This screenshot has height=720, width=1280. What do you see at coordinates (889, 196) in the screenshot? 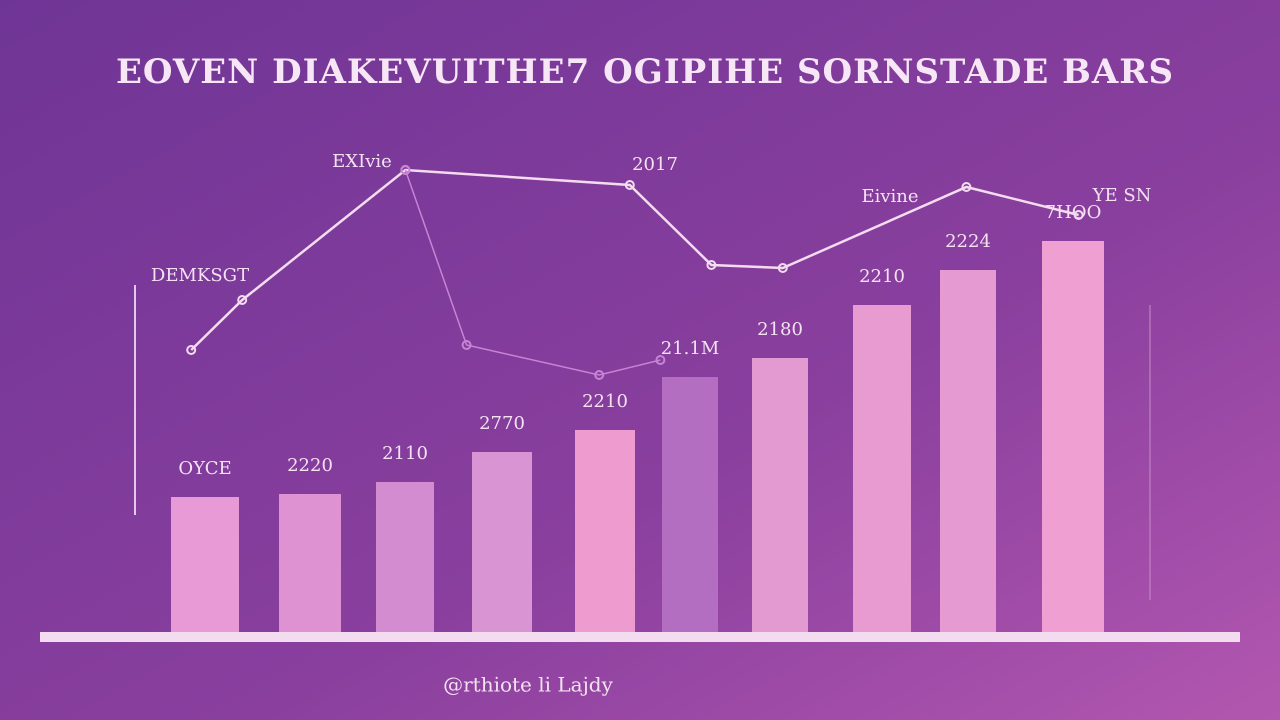
I see `annotation: Eivine` at bounding box center [889, 196].